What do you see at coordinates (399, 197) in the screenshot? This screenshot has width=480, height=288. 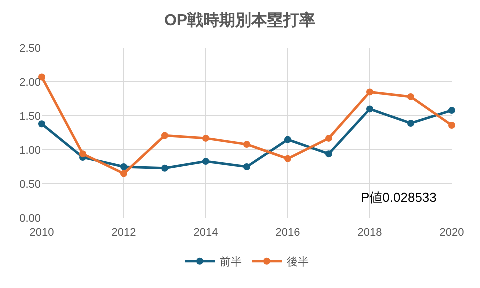 I see `annotation: P値0.028533` at bounding box center [399, 197].